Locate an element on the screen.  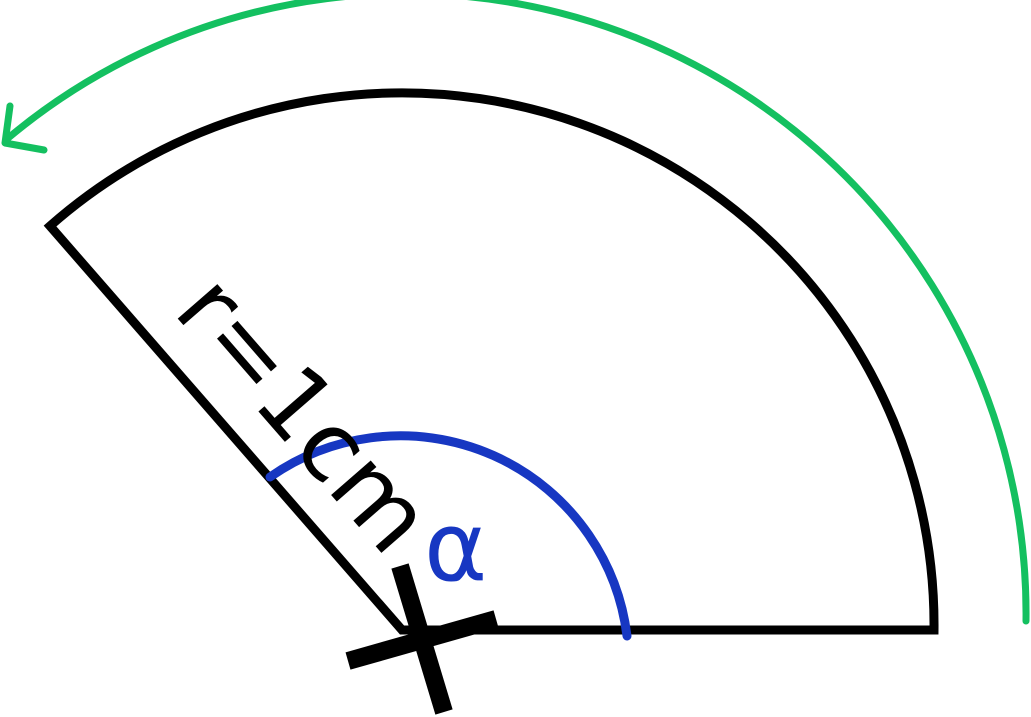
angle-arc is located at coordinates (448, 536).